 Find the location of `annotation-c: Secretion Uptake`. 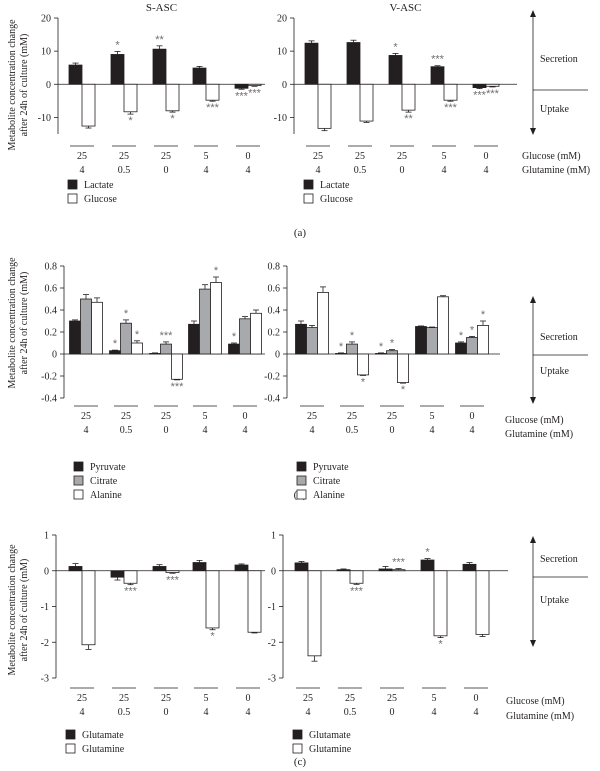

annotation-c: Secretion Uptake is located at coordinates (559, 591).